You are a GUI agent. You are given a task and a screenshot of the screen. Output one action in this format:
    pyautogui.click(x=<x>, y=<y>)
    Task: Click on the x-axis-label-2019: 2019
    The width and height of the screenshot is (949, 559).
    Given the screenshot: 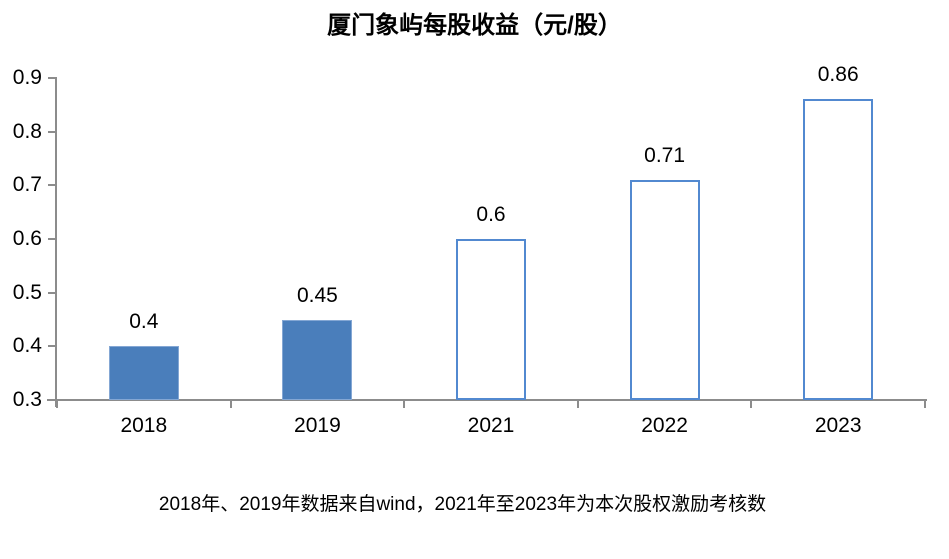 What is the action you would take?
    pyautogui.click(x=317, y=425)
    